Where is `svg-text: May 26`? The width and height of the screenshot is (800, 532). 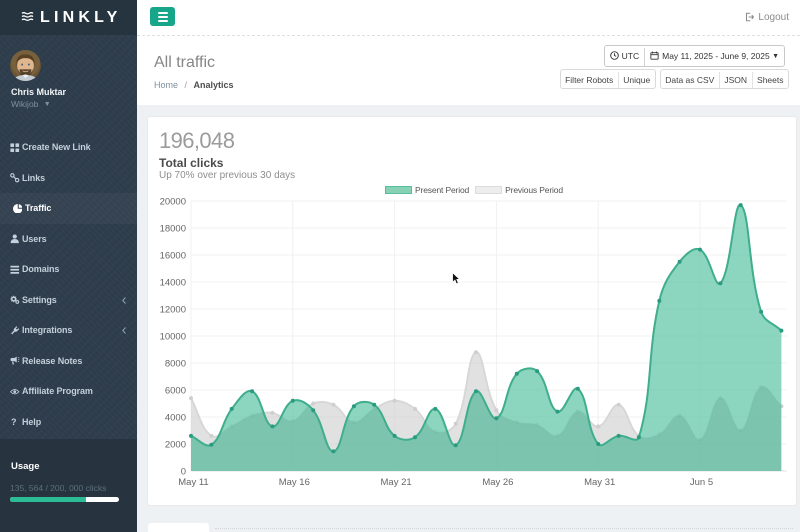
svg-text: May 26 is located at coordinates (497, 482).